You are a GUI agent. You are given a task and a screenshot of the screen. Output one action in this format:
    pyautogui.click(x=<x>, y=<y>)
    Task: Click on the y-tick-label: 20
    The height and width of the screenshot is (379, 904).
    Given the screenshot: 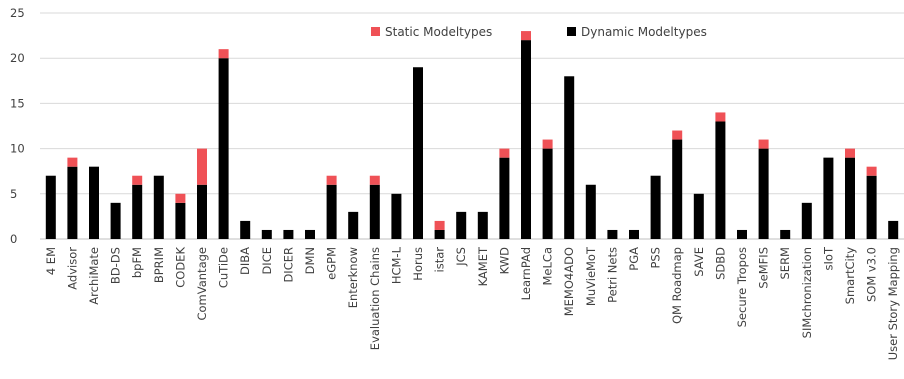 What is the action you would take?
    pyautogui.click(x=17, y=58)
    